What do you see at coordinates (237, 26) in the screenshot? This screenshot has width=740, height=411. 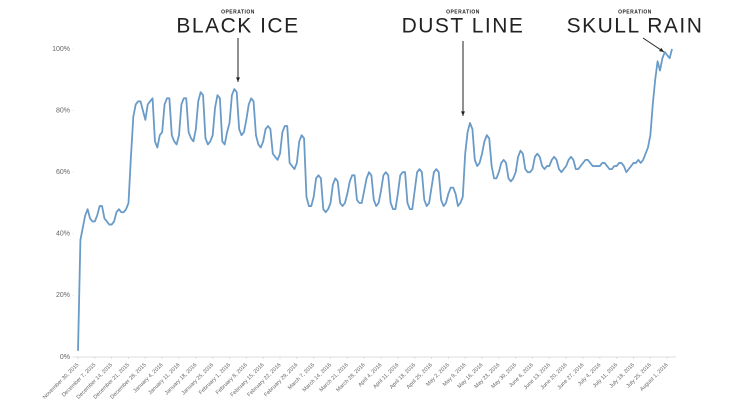 I see `annotation-label: BLACK ICE` at bounding box center [237, 26].